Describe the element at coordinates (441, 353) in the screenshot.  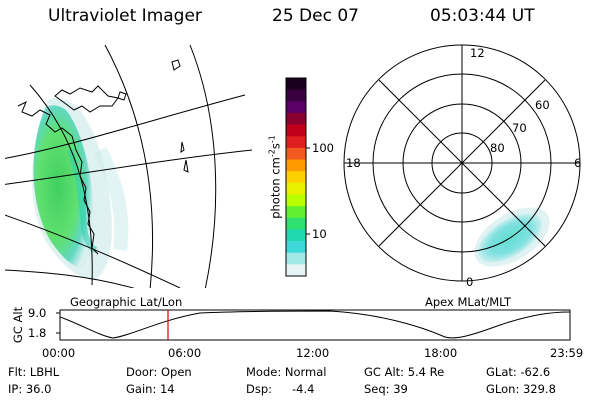
I see `x-tick-1800: 18:00` at that location.